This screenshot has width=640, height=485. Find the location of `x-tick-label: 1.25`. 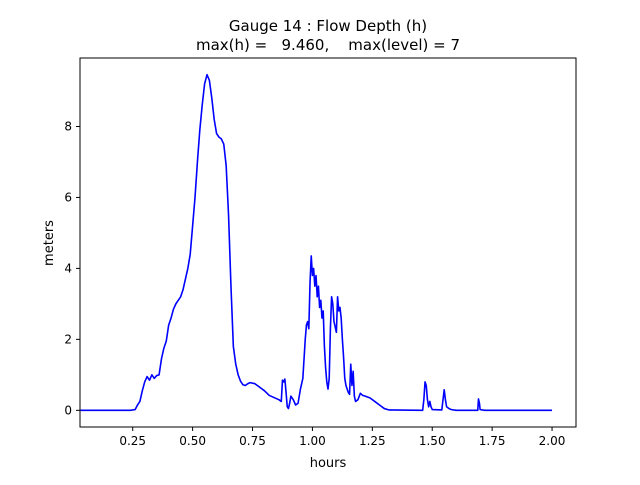

x-tick-label: 1.25 is located at coordinates (372, 441).